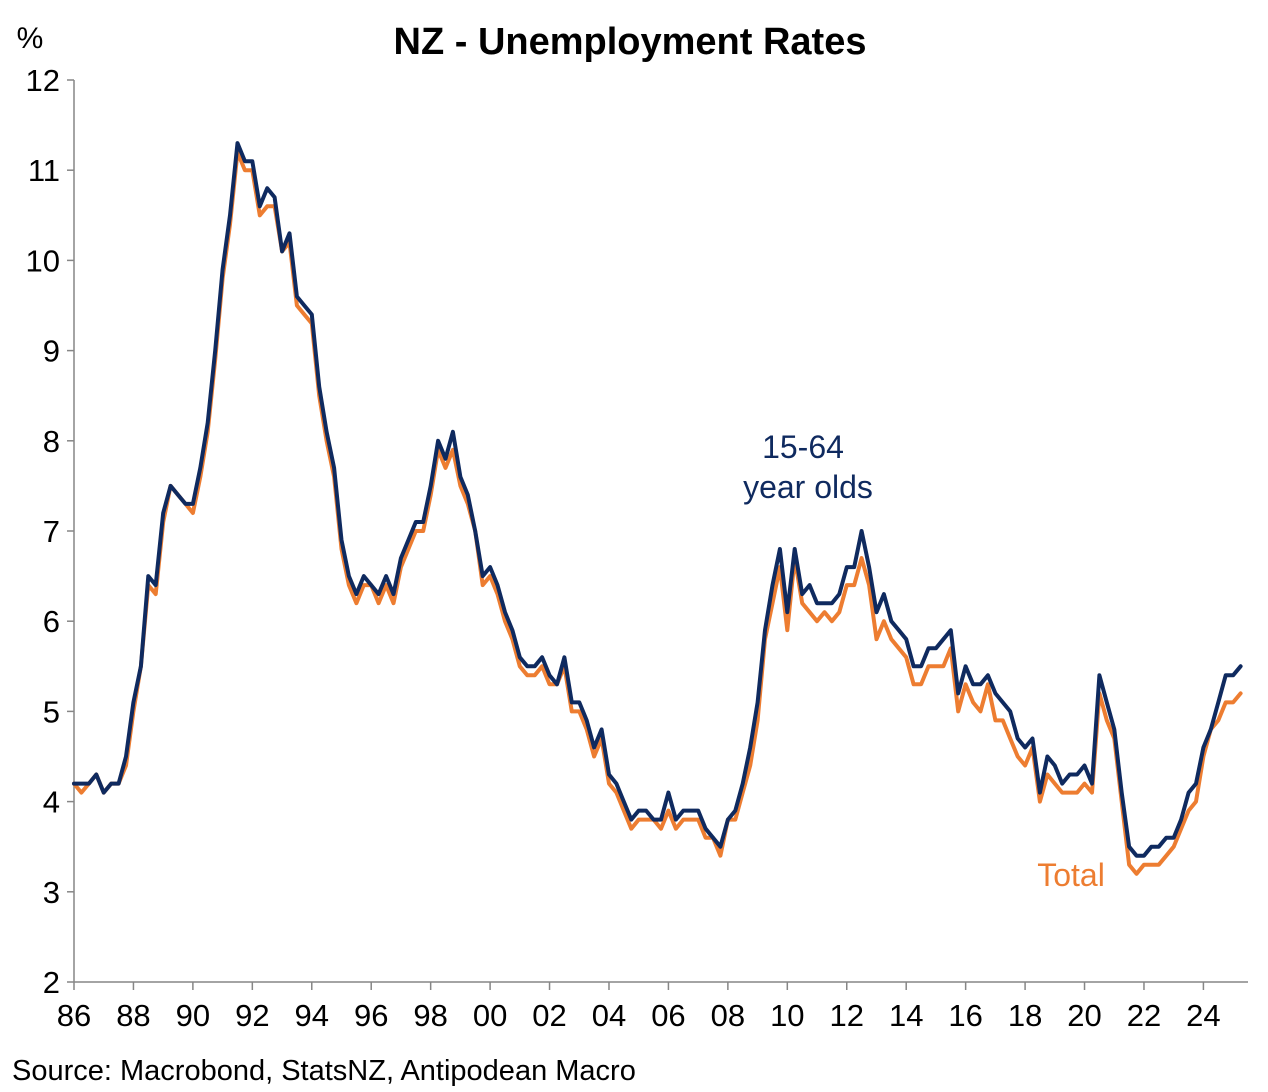  Describe the element at coordinates (252, 1015) in the screenshot. I see `x-tick-label: 92` at that location.